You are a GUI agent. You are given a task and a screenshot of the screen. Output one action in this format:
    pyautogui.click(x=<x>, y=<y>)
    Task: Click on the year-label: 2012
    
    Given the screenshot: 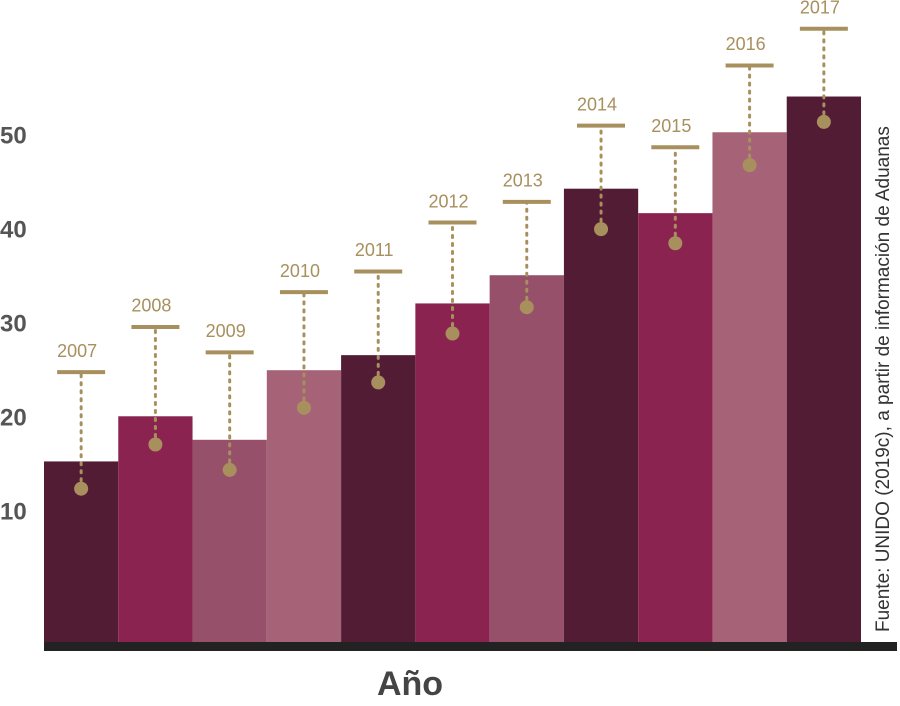 What is the action you would take?
    pyautogui.click(x=448, y=201)
    